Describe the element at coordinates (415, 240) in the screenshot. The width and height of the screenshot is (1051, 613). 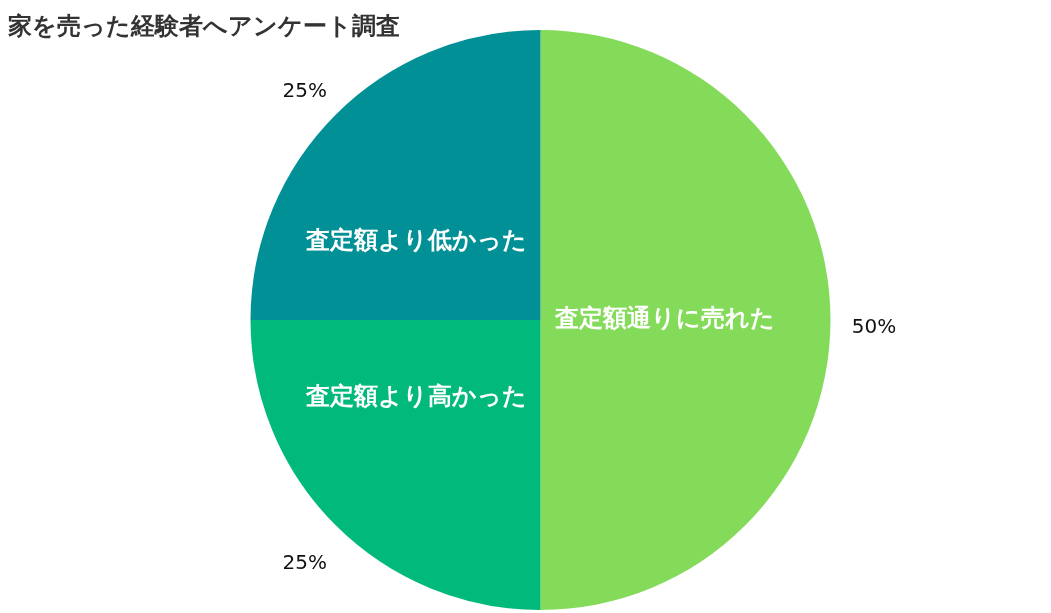
I see `slice-label: 査定額より低かった` at that location.